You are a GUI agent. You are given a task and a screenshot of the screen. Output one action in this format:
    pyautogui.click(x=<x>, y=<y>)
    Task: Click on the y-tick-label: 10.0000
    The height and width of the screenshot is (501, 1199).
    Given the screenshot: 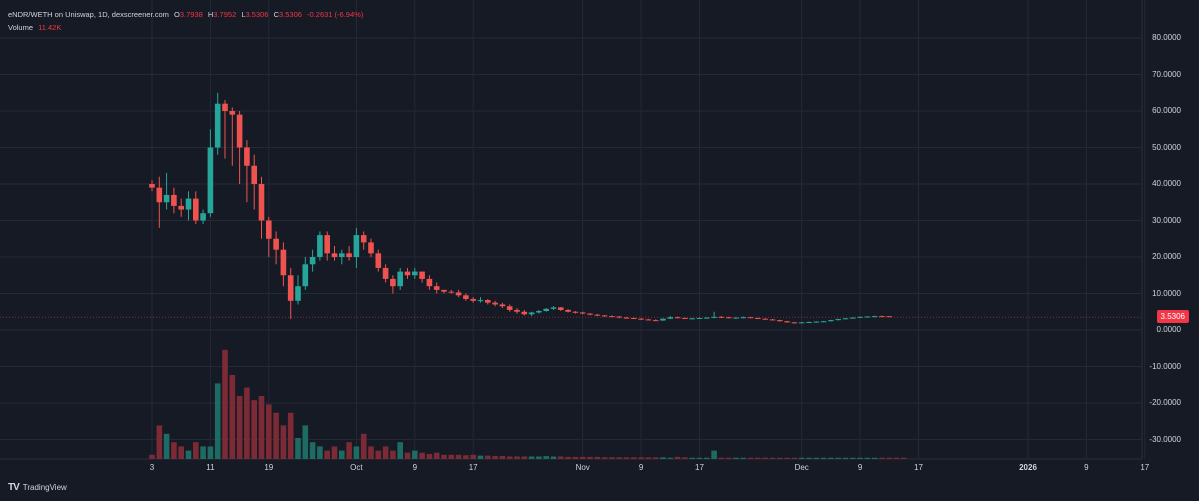 What is the action you would take?
    pyautogui.click(x=1166, y=293)
    